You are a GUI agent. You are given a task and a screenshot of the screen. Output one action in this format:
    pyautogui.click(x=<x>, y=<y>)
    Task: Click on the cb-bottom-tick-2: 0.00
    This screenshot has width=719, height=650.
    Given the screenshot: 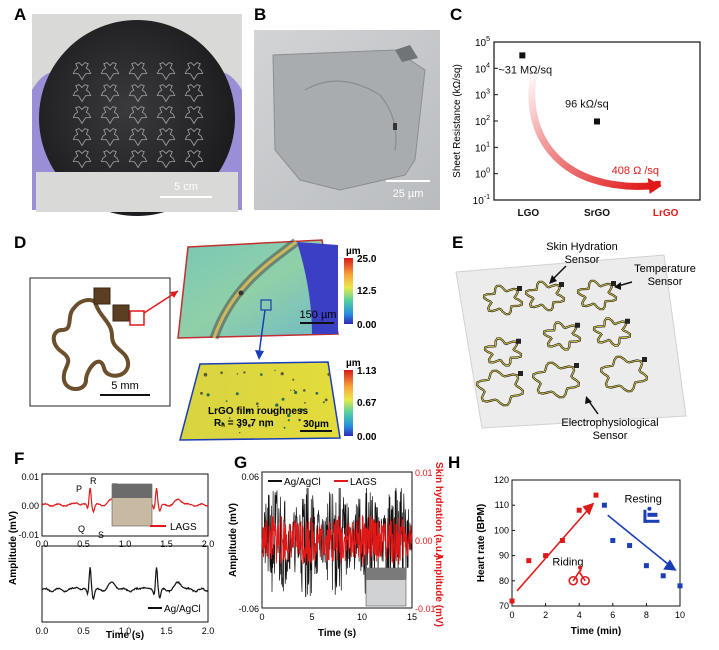 What is the action you would take?
    pyautogui.click(x=367, y=437)
    